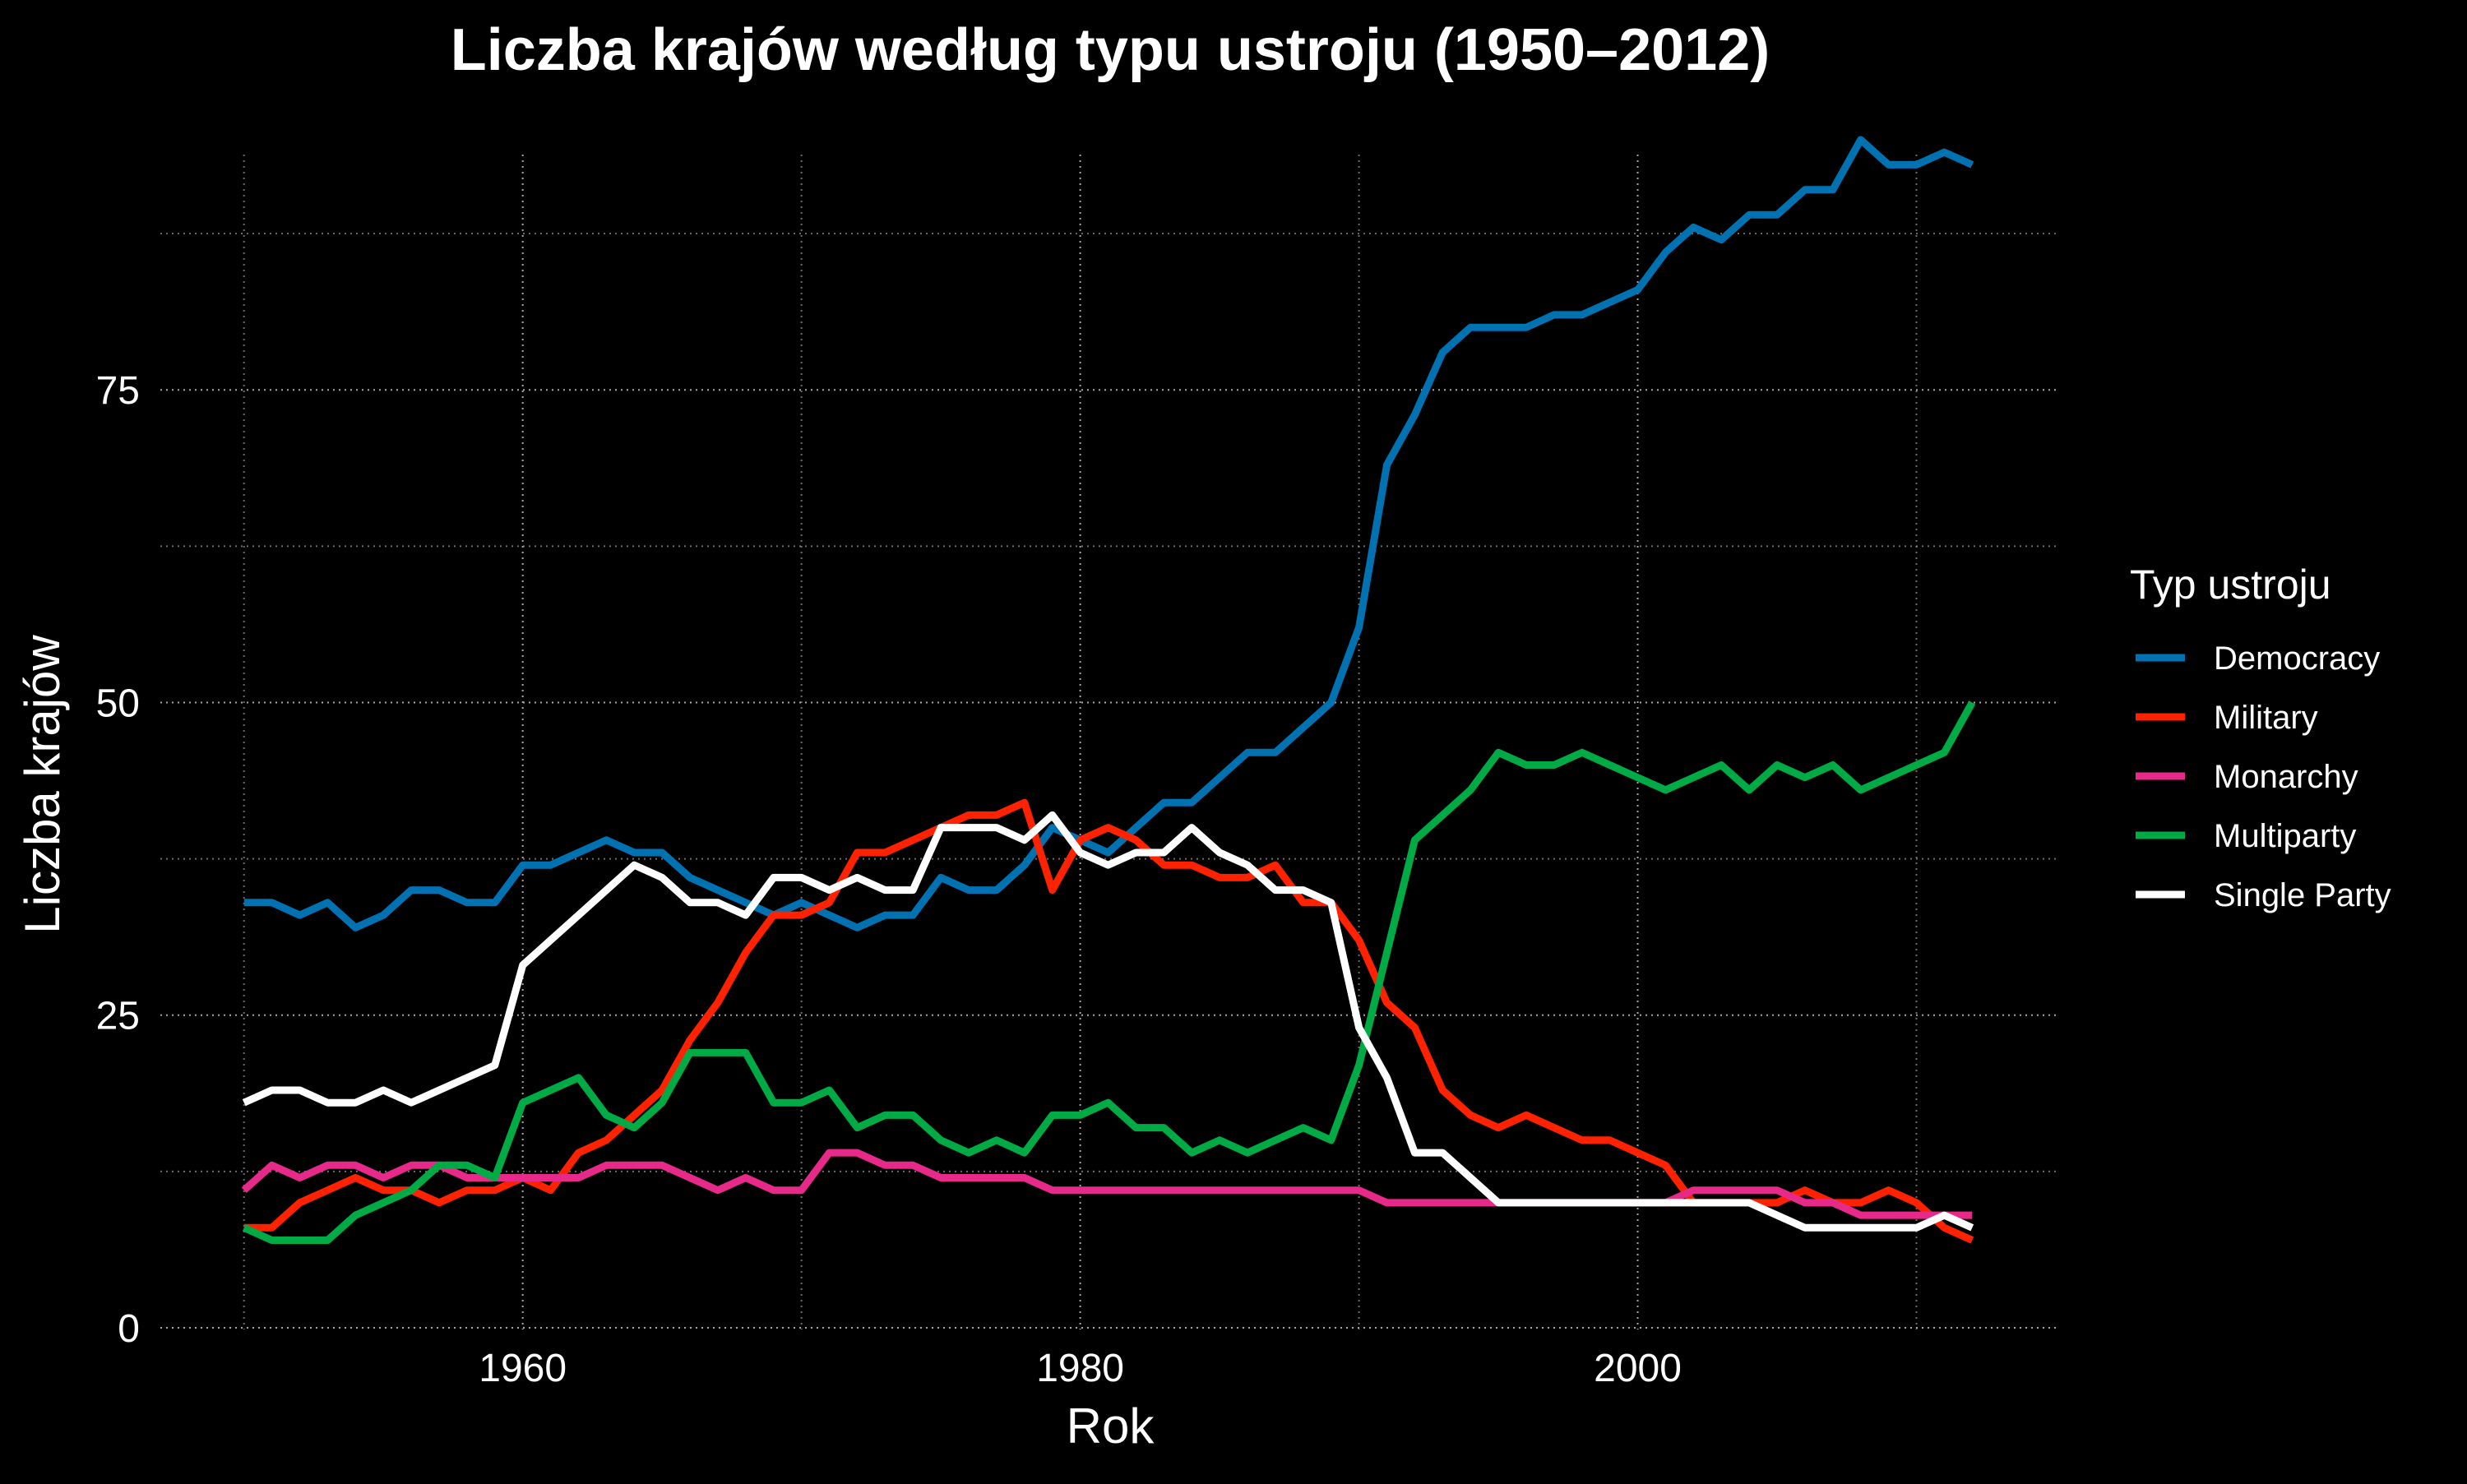  I want to click on y-tick-label: 50, so click(118, 704).